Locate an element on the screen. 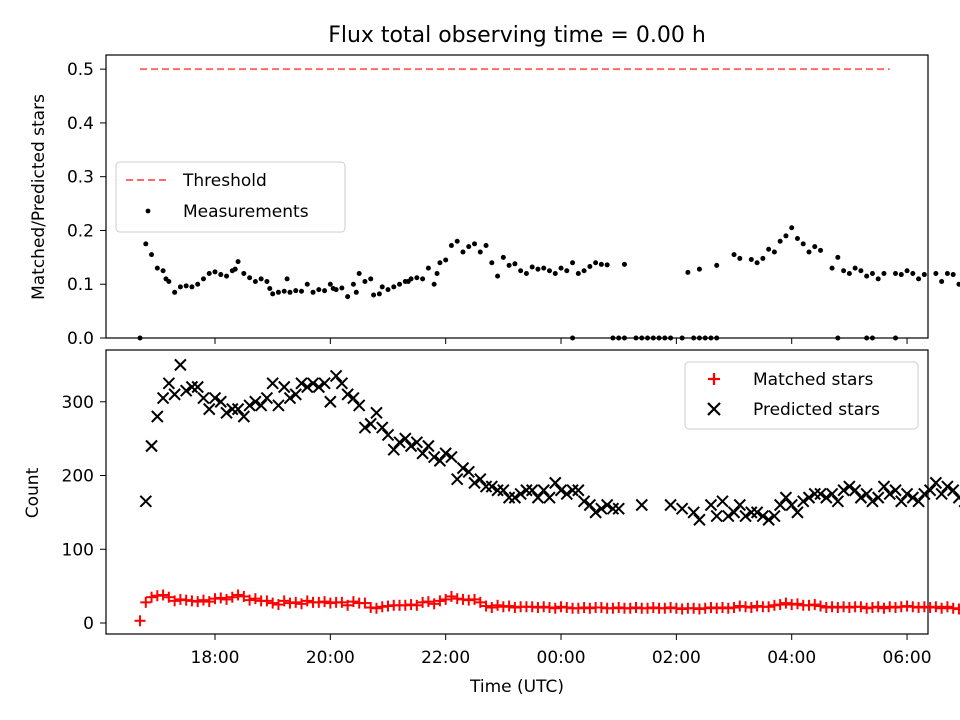 The height and width of the screenshot is (720, 960). ratio-legend-box is located at coordinates (230, 197).